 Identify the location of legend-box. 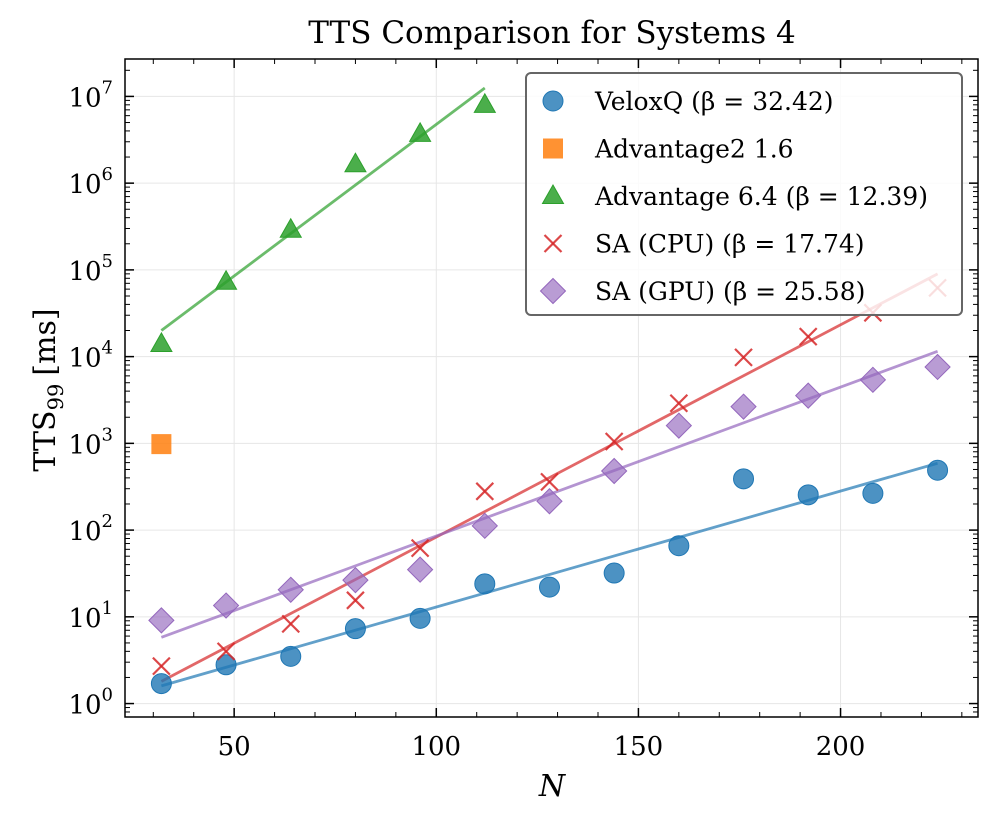
(744, 194).